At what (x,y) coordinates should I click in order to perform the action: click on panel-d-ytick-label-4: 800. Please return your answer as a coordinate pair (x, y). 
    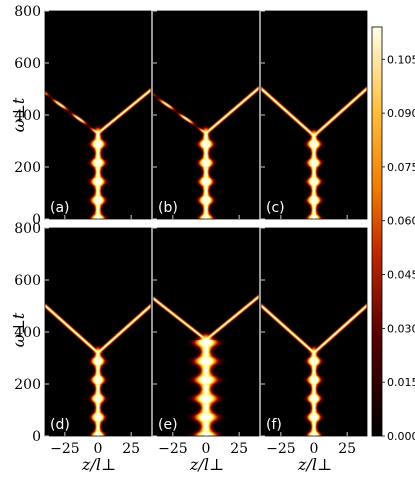
    Looking at the image, I should click on (27, 229).